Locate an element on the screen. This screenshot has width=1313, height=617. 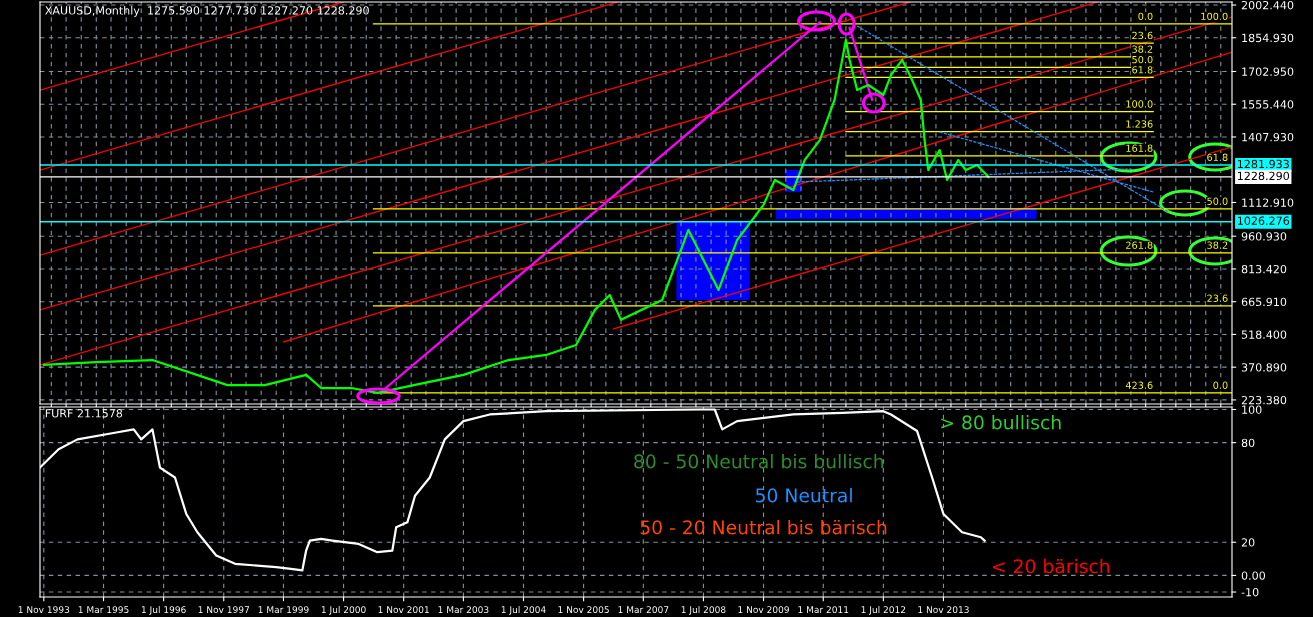
y-tick-label: 0.00 is located at coordinates (1253, 575).